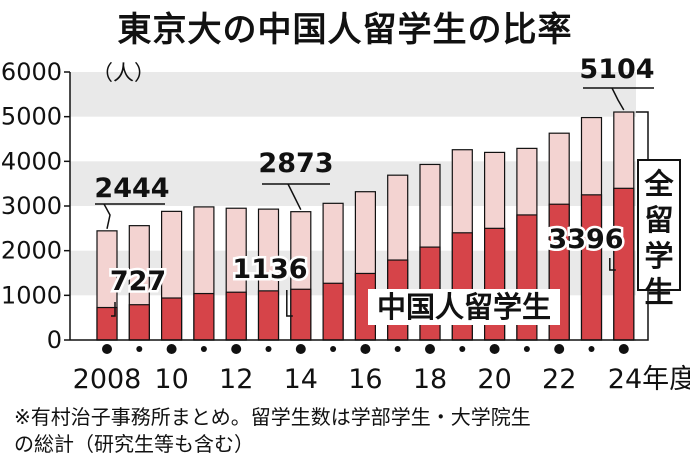 This screenshot has height=473, width=690. What do you see at coordinates (236, 379) in the screenshot?
I see `x-tick-label: 12` at bounding box center [236, 379].